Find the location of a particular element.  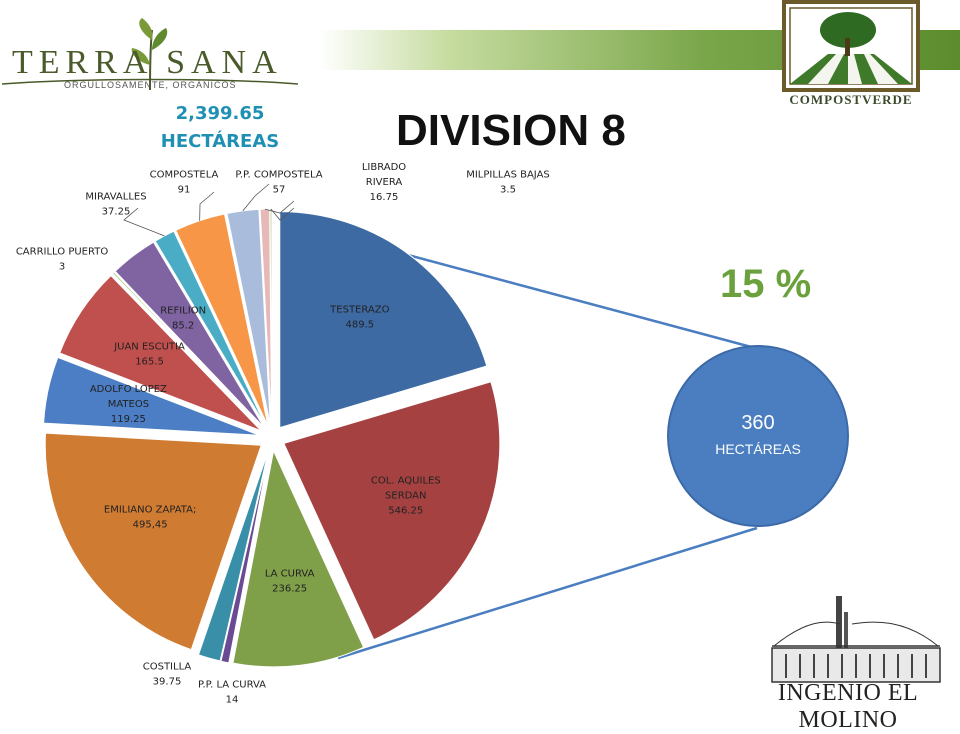

callout-unit: HECTÁREAS is located at coordinates (758, 449).